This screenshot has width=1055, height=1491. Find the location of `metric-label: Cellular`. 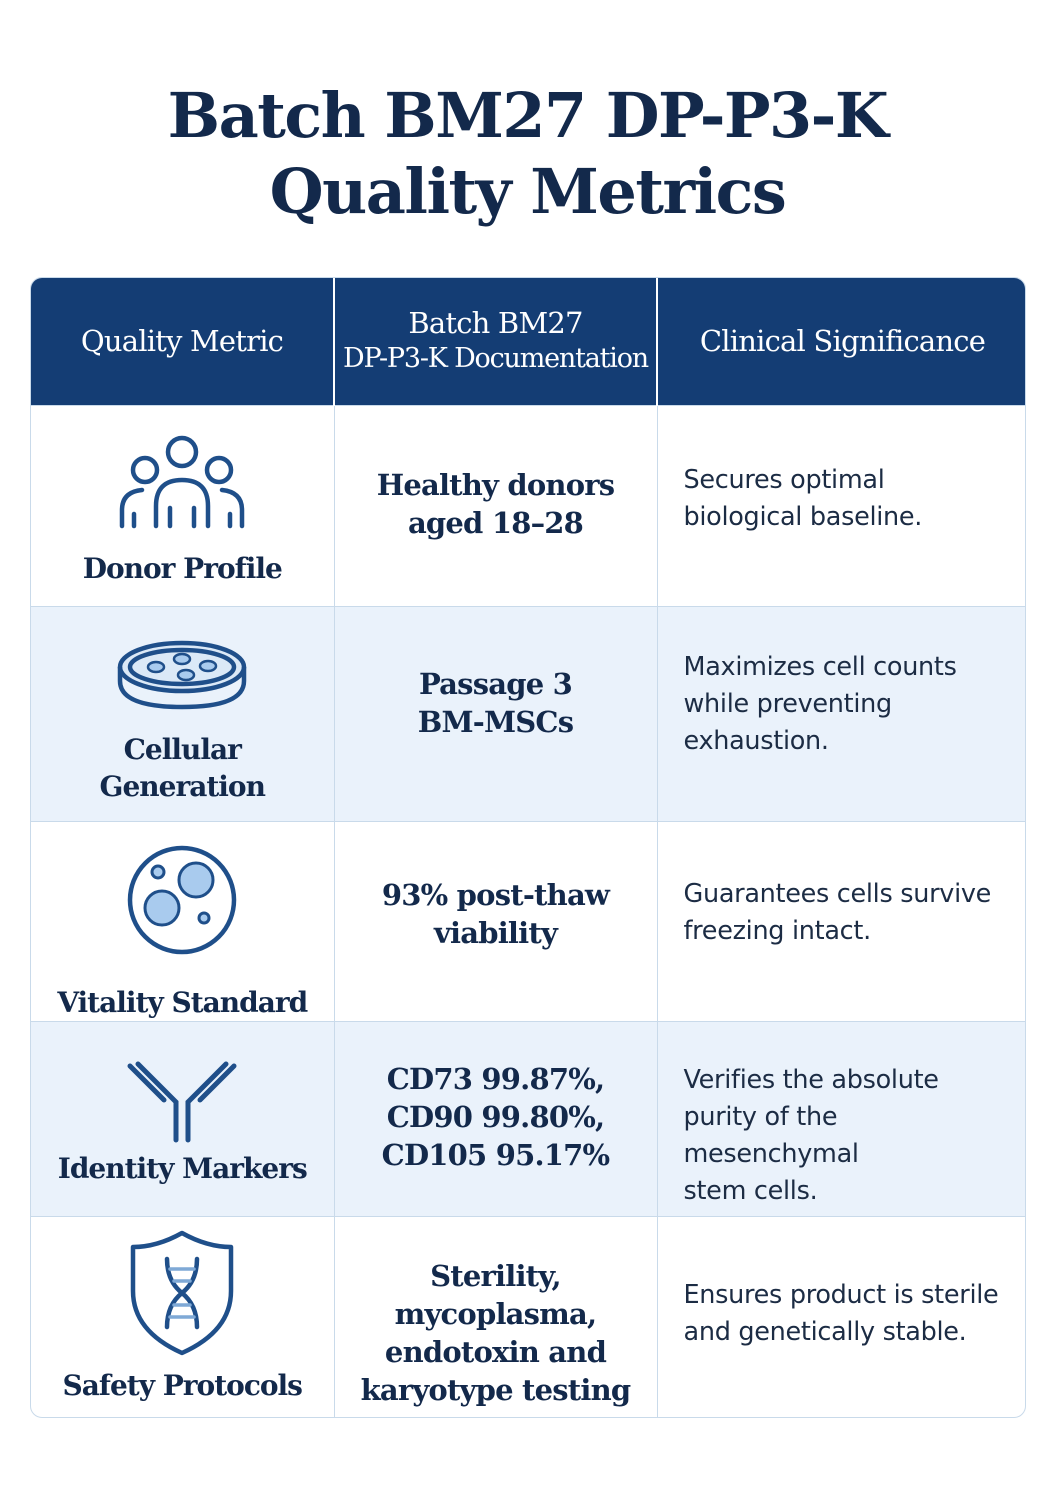

metric-label: Cellular is located at coordinates (182, 749).